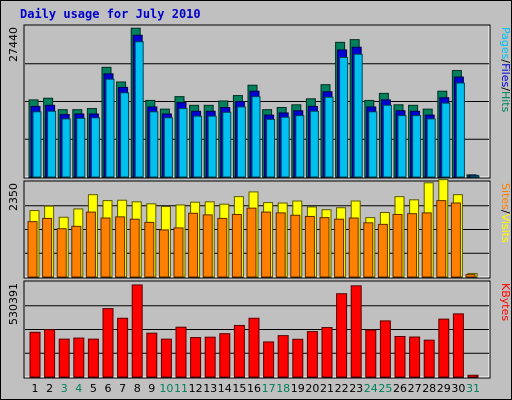 The image size is (512, 400). I want to click on legend-visits: Sites/Visits, so click(505, 213).